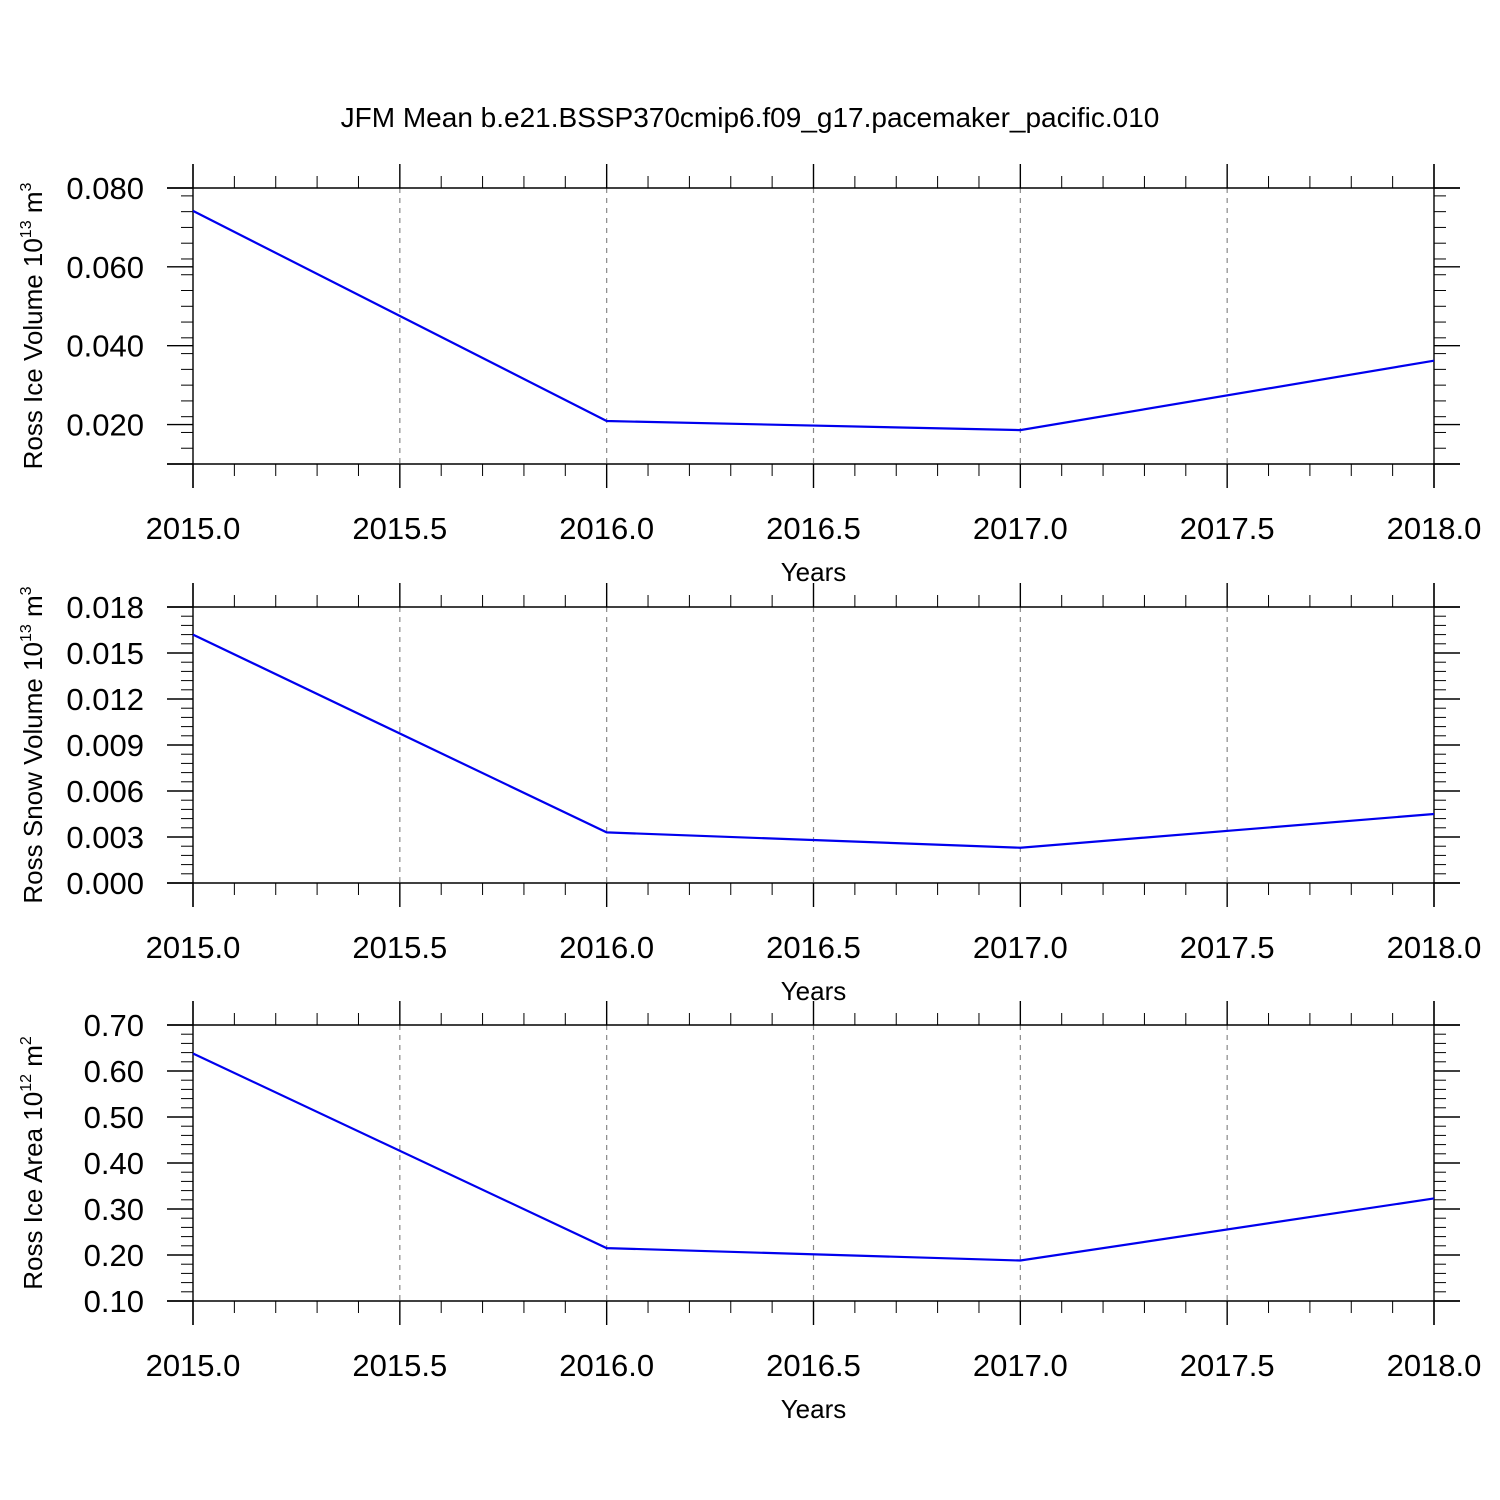 This screenshot has height=1500, width=1500. I want to click on y-tick-label: 0.020, so click(105, 425).